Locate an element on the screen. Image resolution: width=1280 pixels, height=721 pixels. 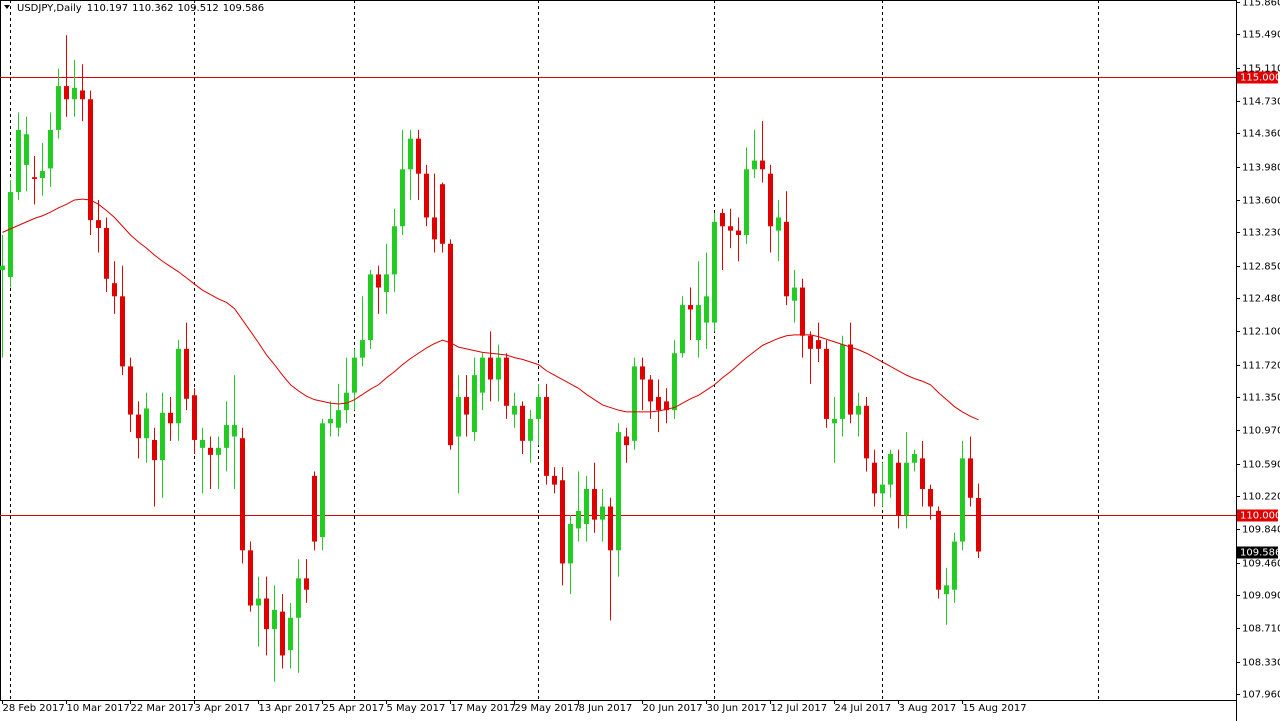
x-tick-label: 13 Apr 2017 is located at coordinates (290, 708).